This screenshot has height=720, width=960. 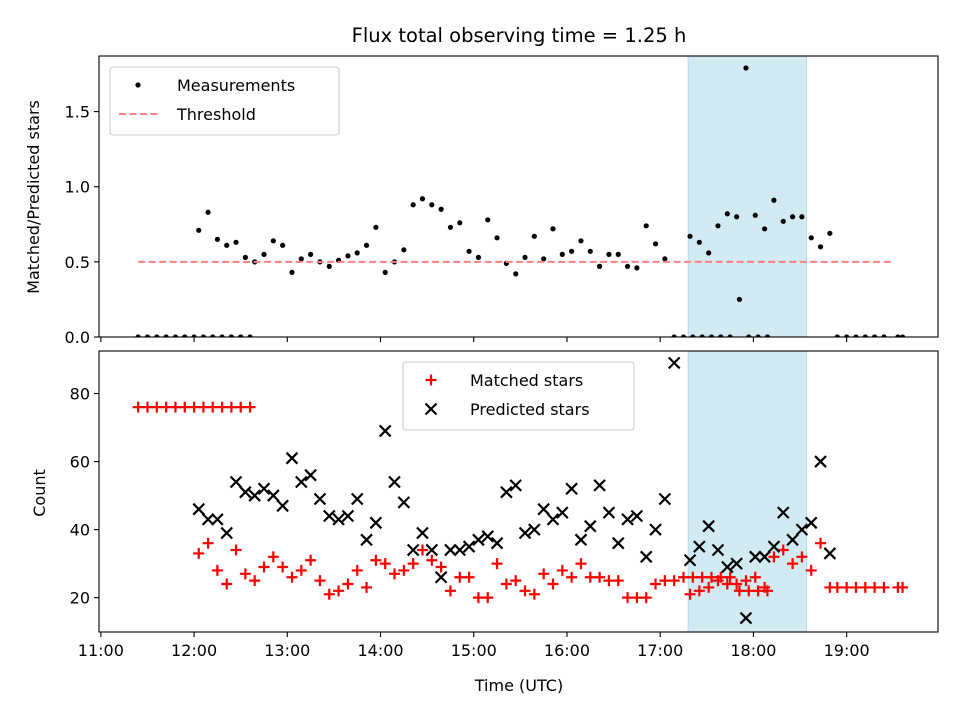 What do you see at coordinates (847, 650) in the screenshot?
I see `x-tick-label: 19:00` at bounding box center [847, 650].